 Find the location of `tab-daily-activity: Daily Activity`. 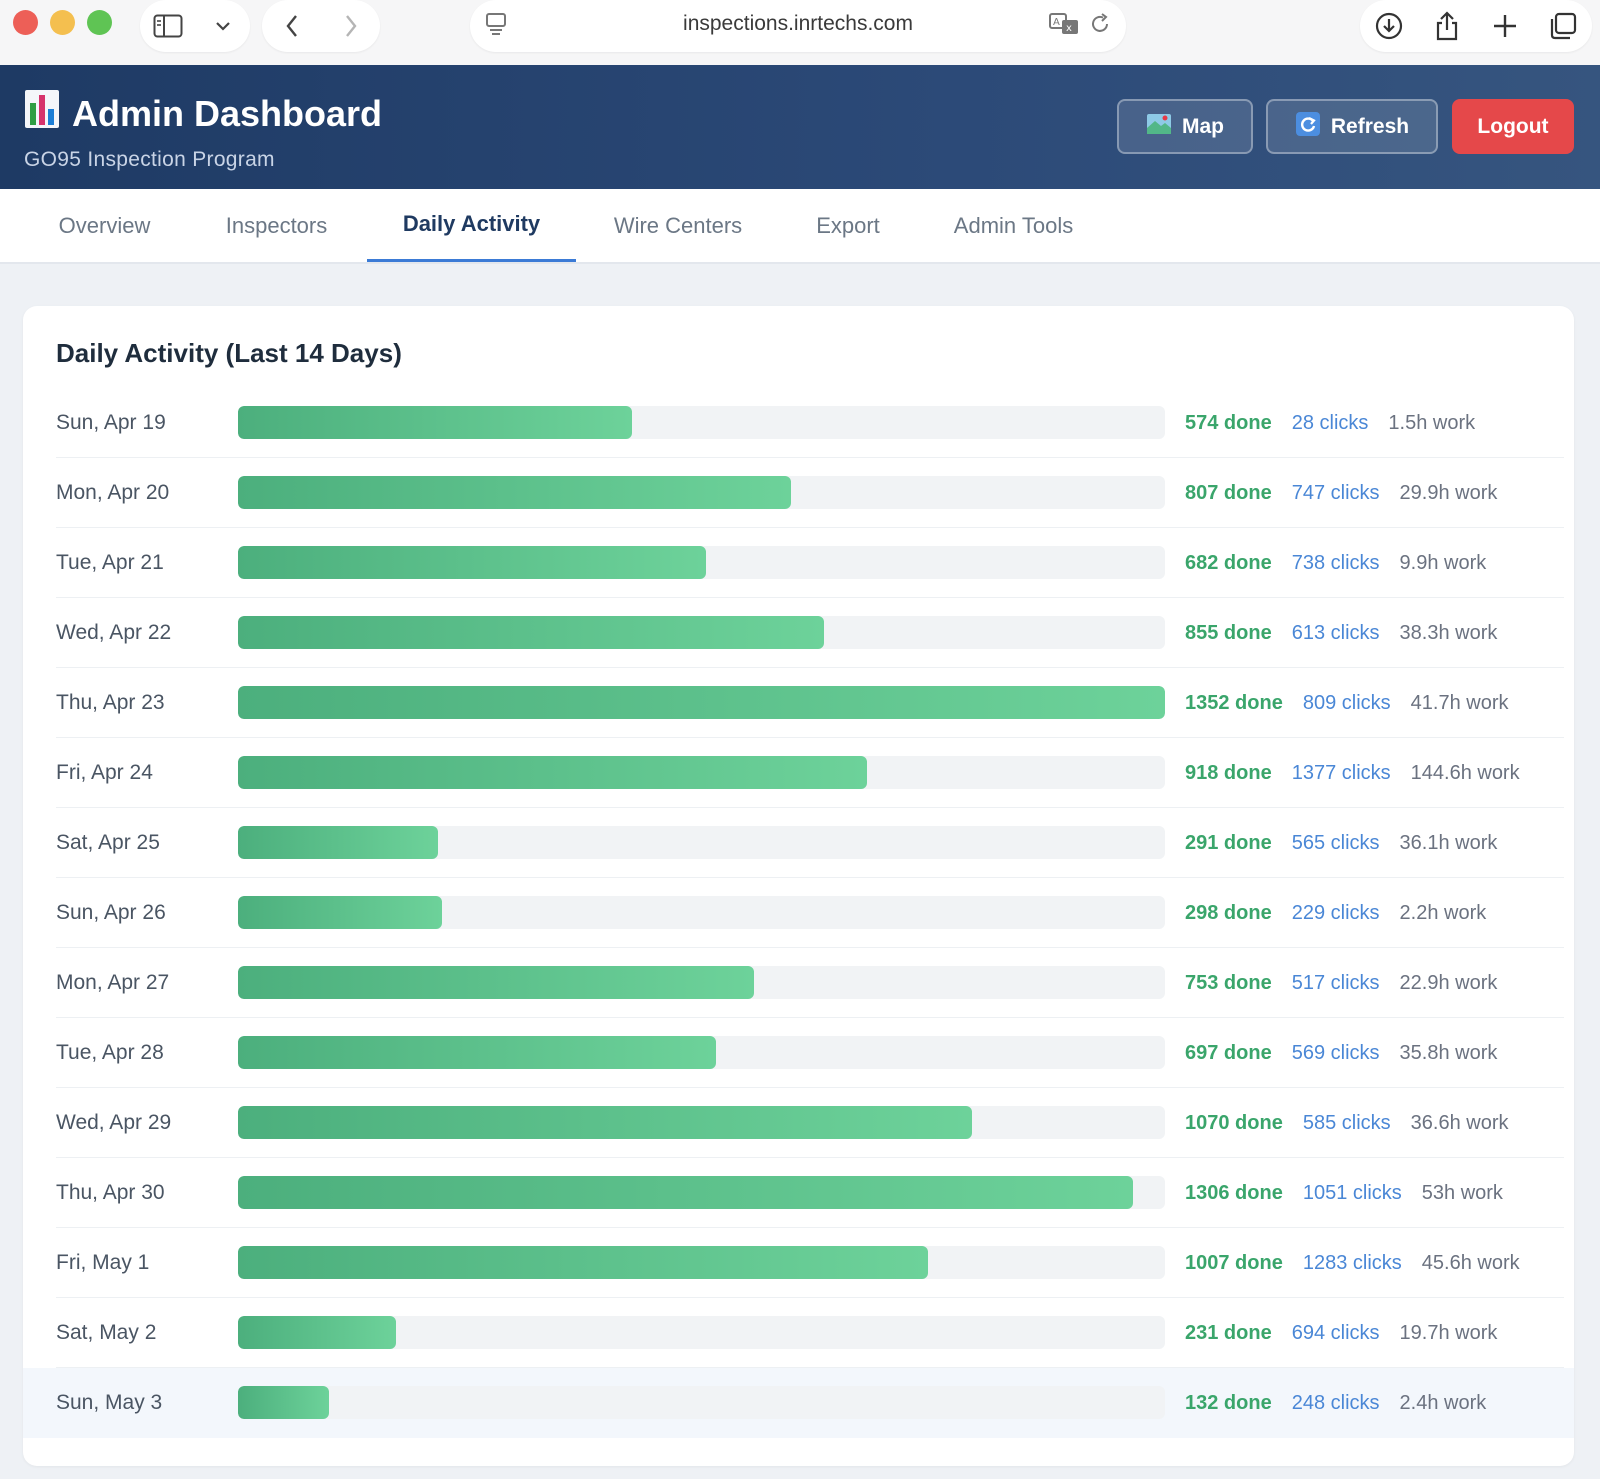

tab-daily-activity: Daily Activity is located at coordinates (471, 225).